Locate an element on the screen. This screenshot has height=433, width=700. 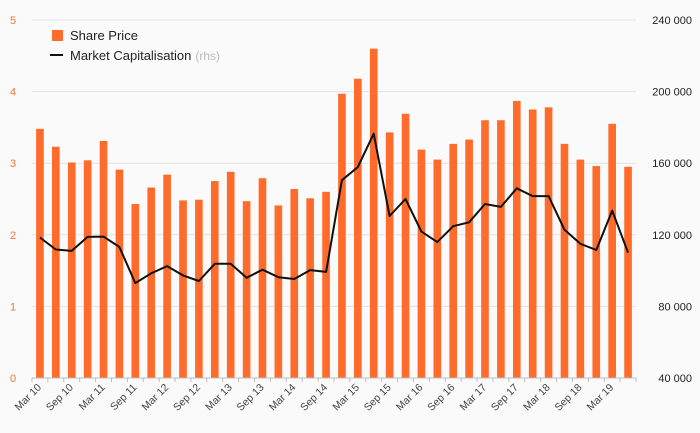
y-left-tick-label: 3 is located at coordinates (13, 164).